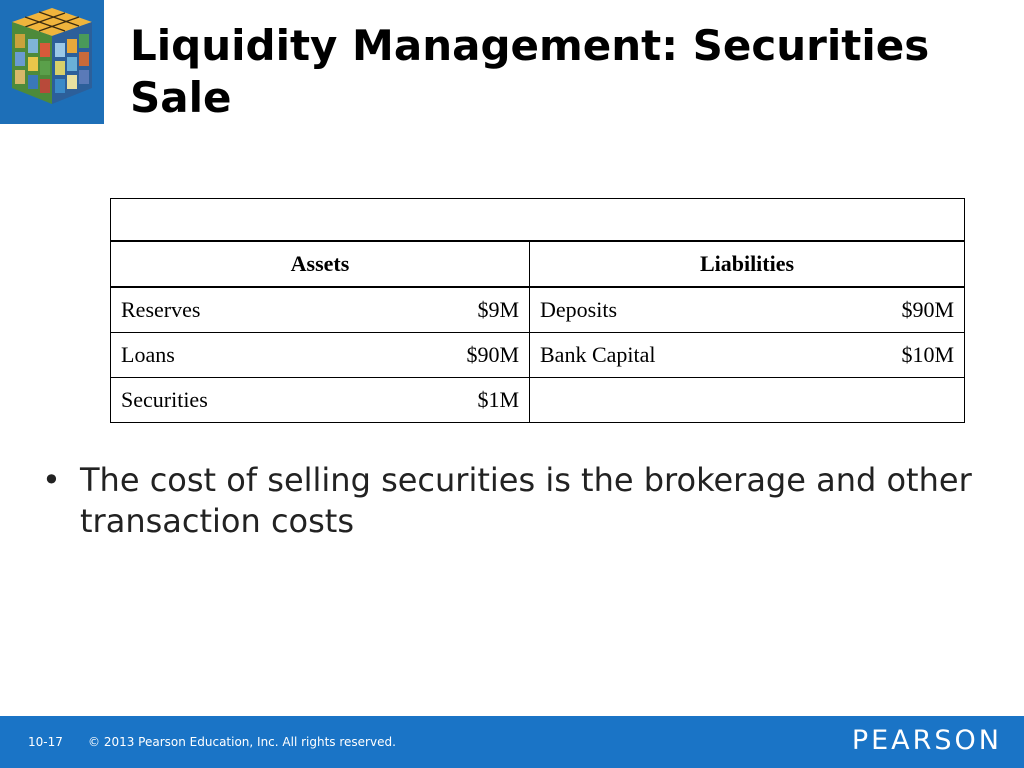 The height and width of the screenshot is (768, 1024). I want to click on liabilities-header: Liabilities, so click(747, 264).